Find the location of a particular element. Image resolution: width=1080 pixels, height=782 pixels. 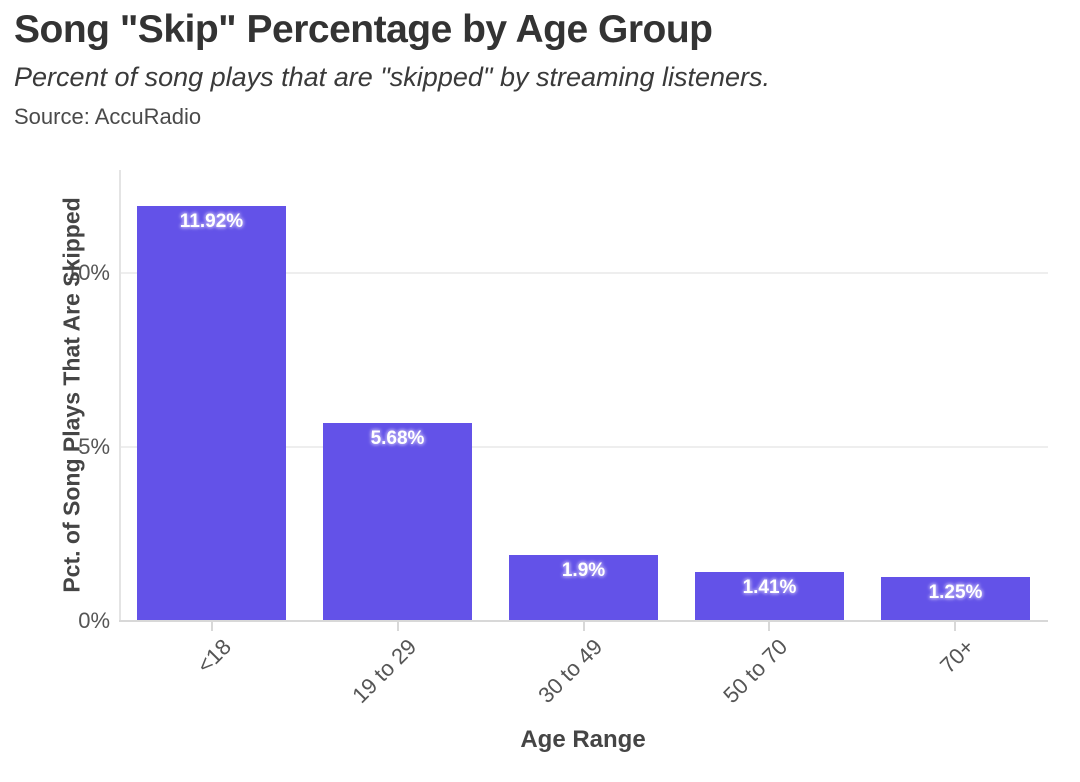

x-axis-title: Age Range is located at coordinates (583, 739).